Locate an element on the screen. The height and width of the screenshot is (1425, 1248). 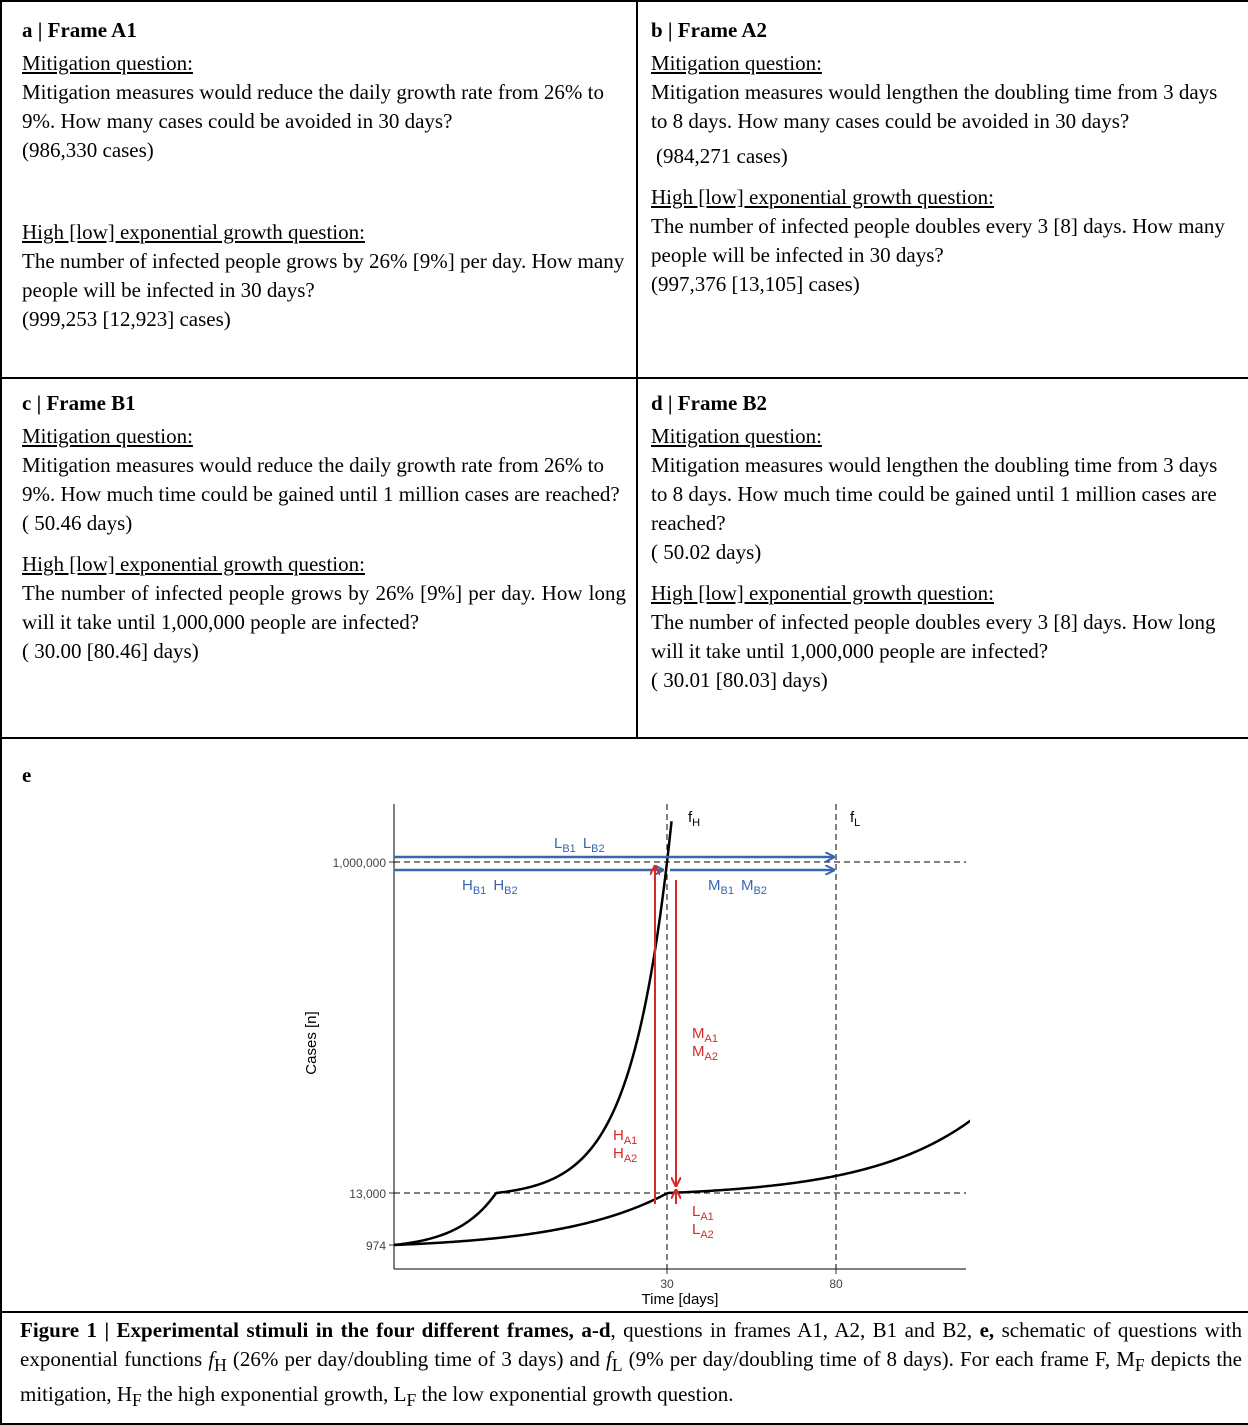
panel-c-mitigation-label: Mitigation question: is located at coordinates (107, 436).